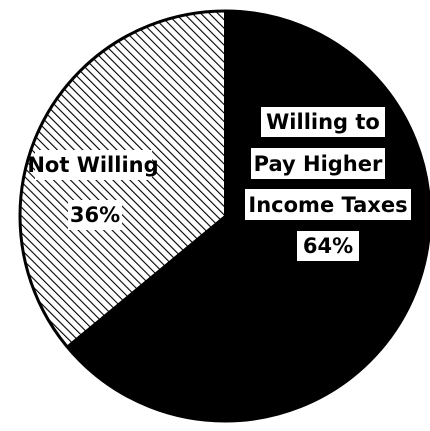  I want to click on label-box-willing-percent, so click(328, 246).